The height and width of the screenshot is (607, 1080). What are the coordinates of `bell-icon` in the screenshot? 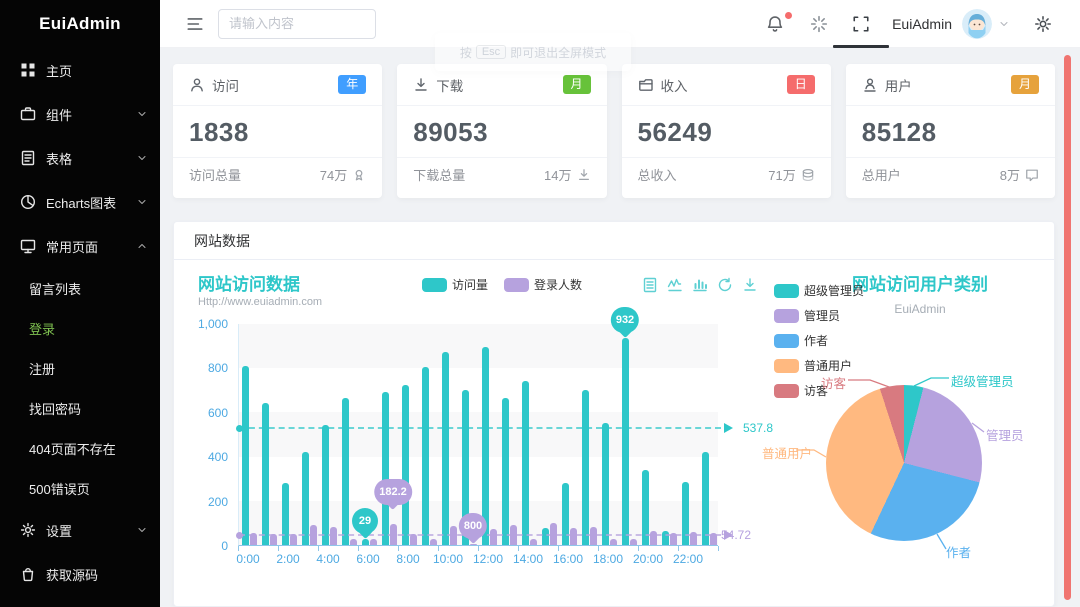 It's located at (779, 22).